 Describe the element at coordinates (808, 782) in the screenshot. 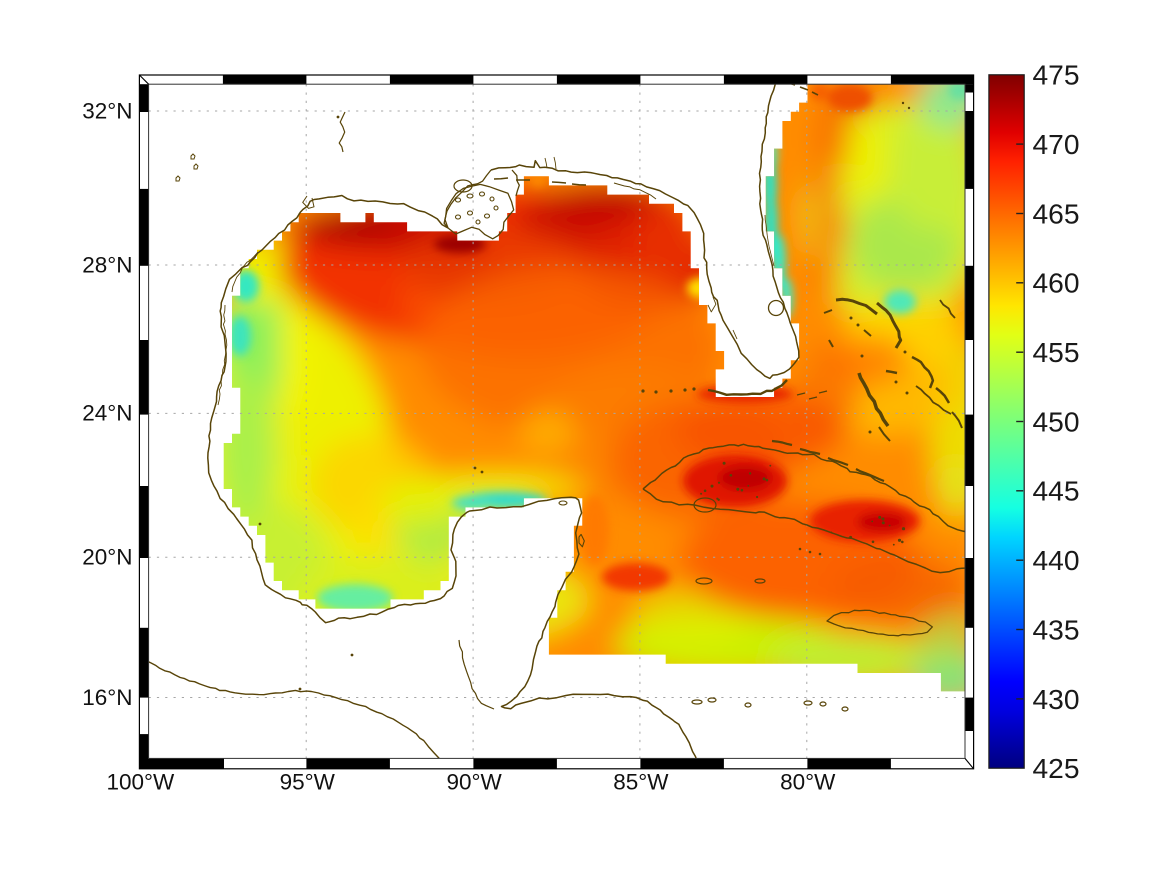

I see `svg-text: 80°W` at that location.